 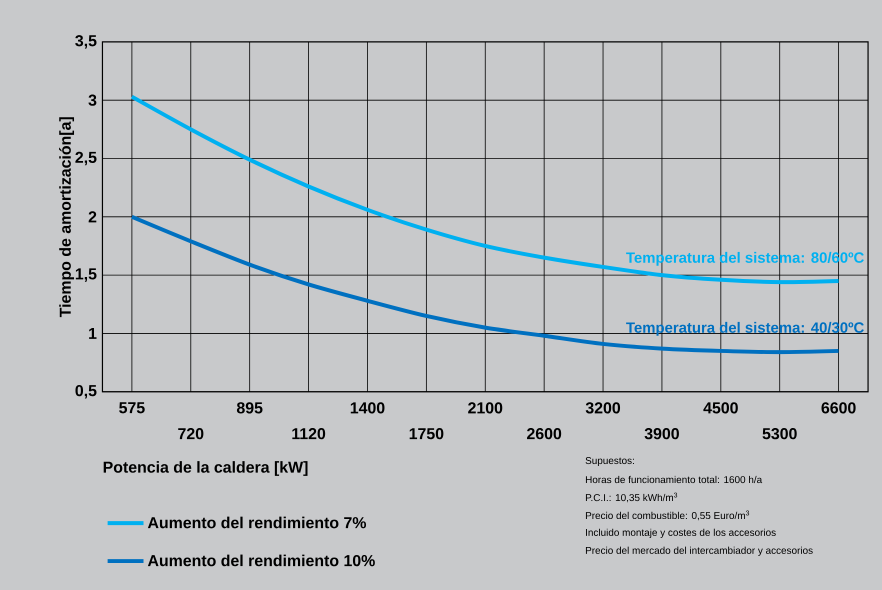 What do you see at coordinates (309, 434) in the screenshot?
I see `x-tick-label: 1120` at bounding box center [309, 434].